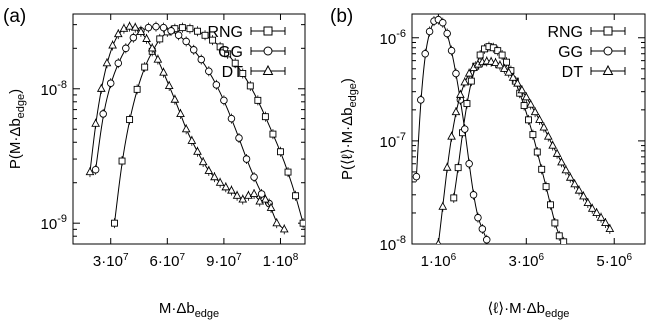 The height and width of the screenshot is (322, 649). I want to click on legend-label-rng: RNG, so click(225, 32).